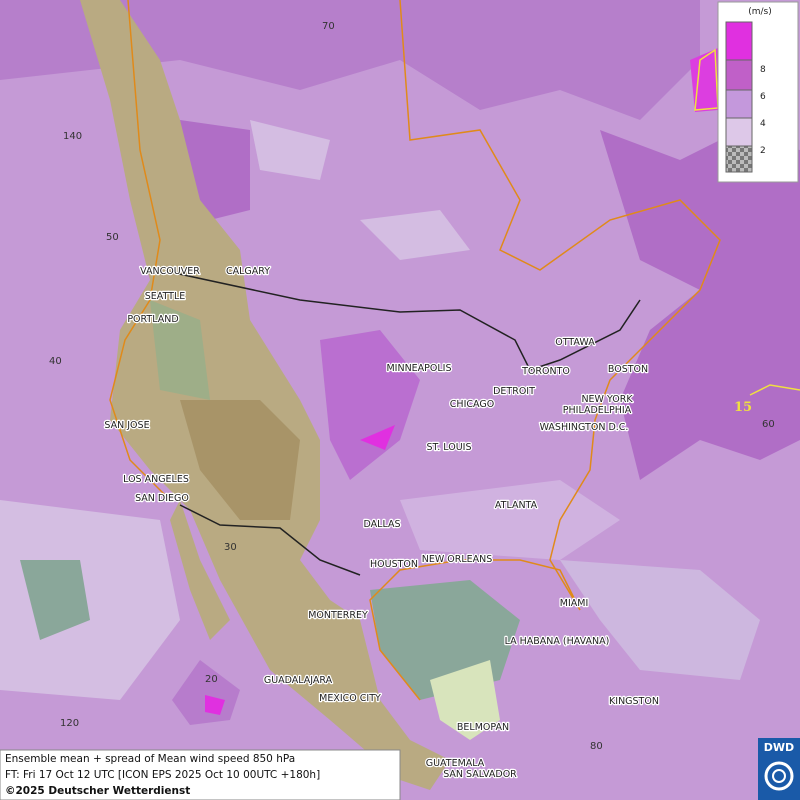 This screenshot has width=800, height=800. Describe the element at coordinates (162, 498) in the screenshot. I see `city-label: SAN DIEGO` at that location.